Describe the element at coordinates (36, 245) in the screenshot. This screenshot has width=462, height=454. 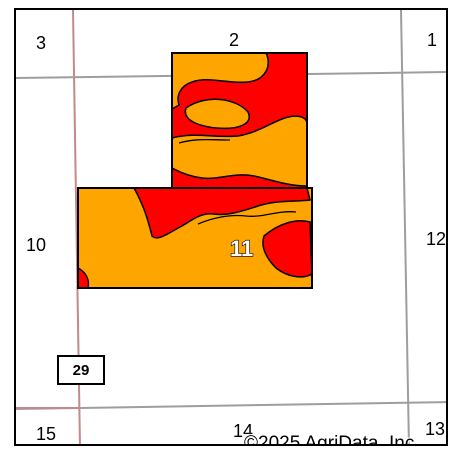
I see `section-label-10: 10` at that location.